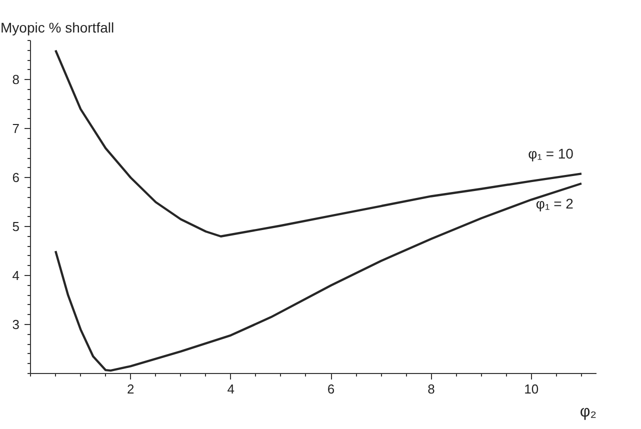  Describe the element at coordinates (588, 412) in the screenshot. I see `x-axis-title: φ₂` at that location.